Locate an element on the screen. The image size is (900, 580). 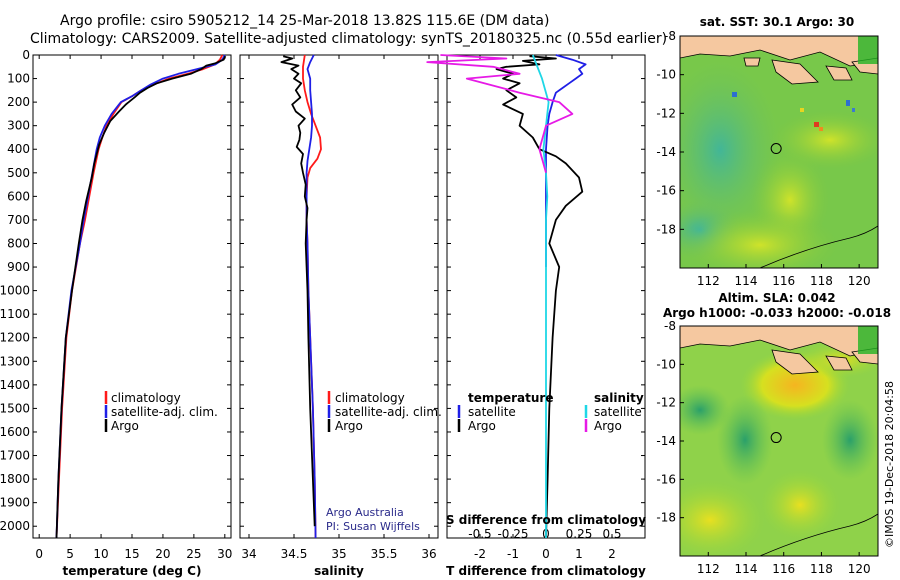
depth-tick-label: 1300 is located at coordinates (15, 361).